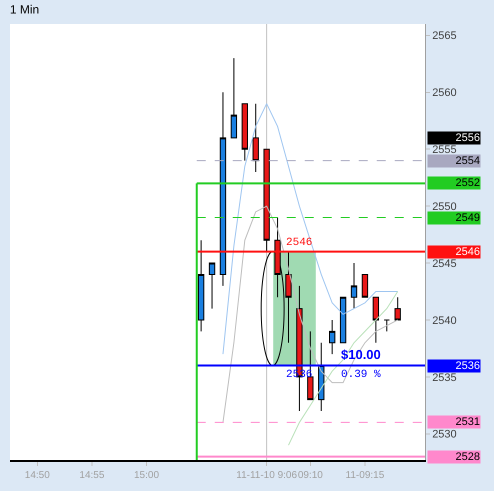 This screenshot has height=491, width=494. Describe the element at coordinates (444, 320) in the screenshot. I see `y-tick-label: 2540` at that location.